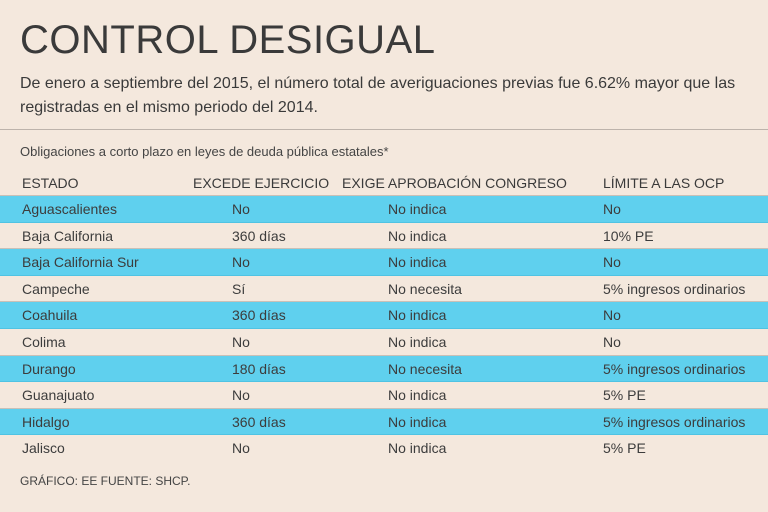 The image size is (768, 512). What do you see at coordinates (228, 40) in the screenshot?
I see `page-title: CONTROL DESIGUAL` at bounding box center [228, 40].